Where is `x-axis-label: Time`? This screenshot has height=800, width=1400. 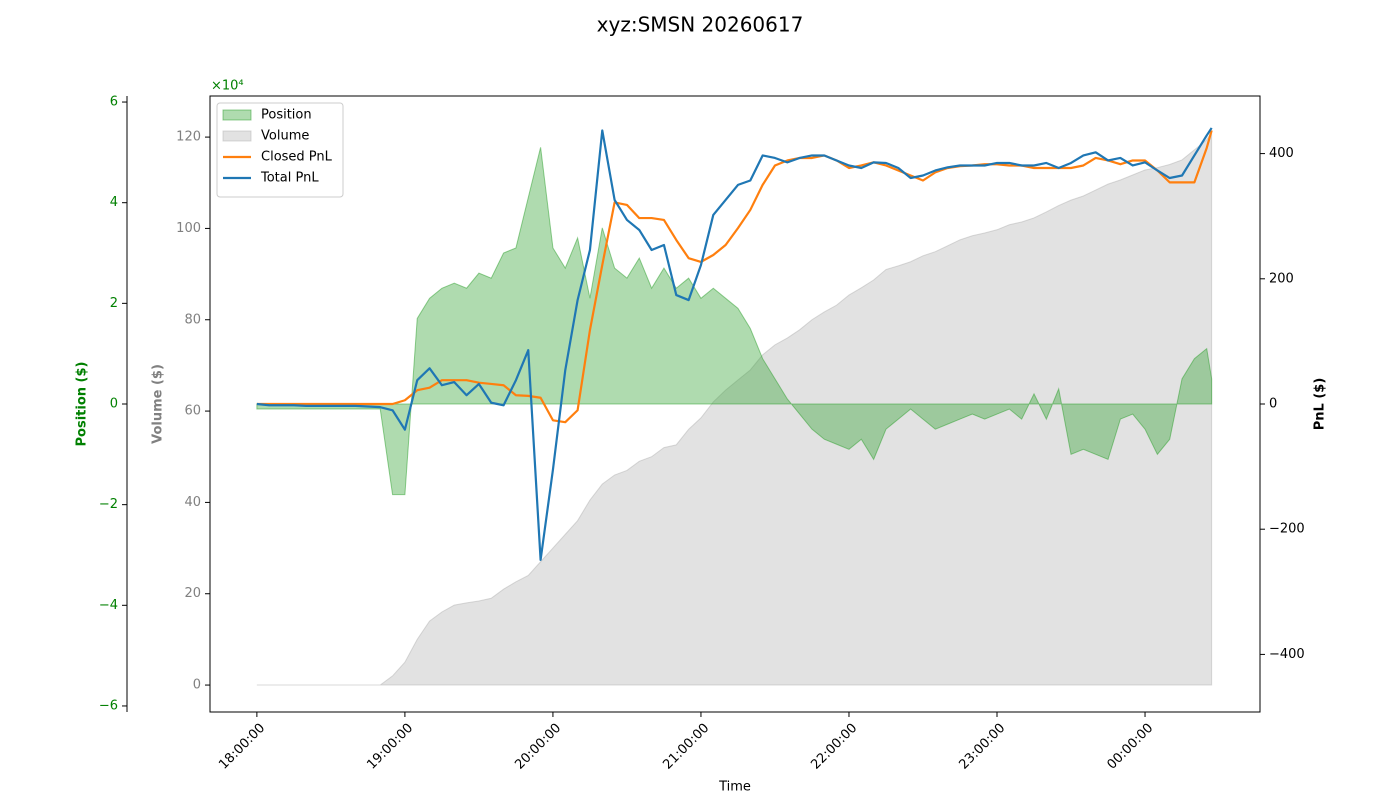
x-axis-label: Time is located at coordinates (734, 787).